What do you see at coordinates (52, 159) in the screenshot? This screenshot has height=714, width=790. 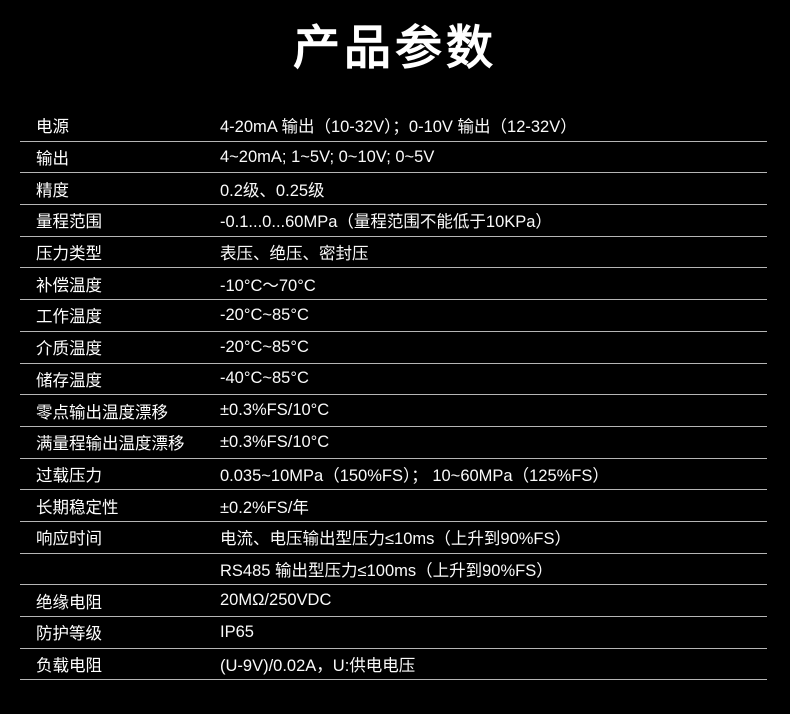 I see `spec-label: 输出` at bounding box center [52, 159].